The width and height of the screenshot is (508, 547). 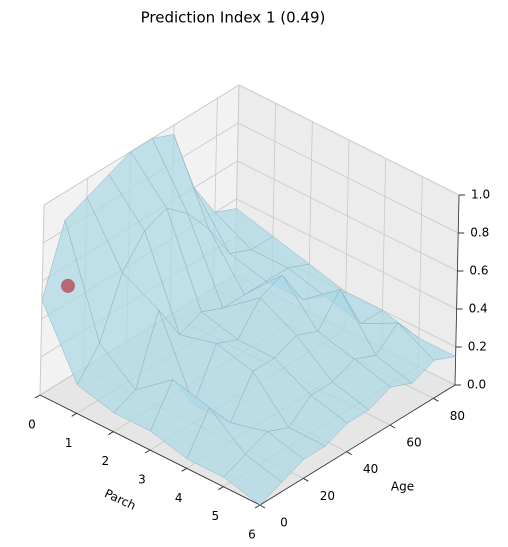 What do you see at coordinates (67, 285) in the screenshot?
I see `prediction-point` at bounding box center [67, 285].